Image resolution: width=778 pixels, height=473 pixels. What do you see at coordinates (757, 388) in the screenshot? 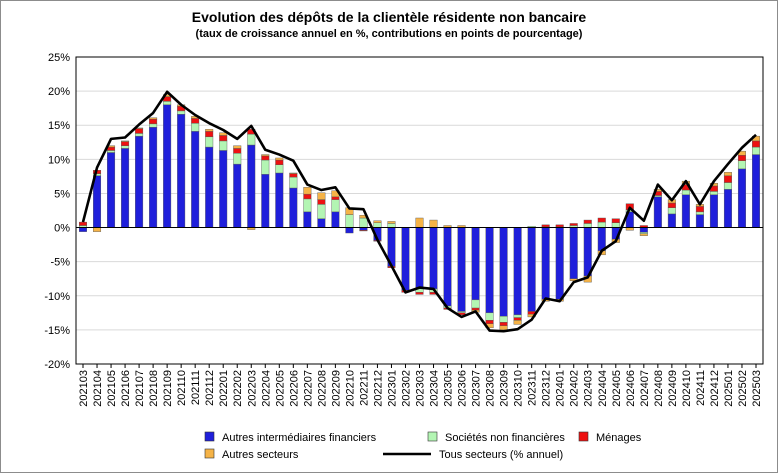
I see `x-tick-label: 202503` at bounding box center [757, 388].